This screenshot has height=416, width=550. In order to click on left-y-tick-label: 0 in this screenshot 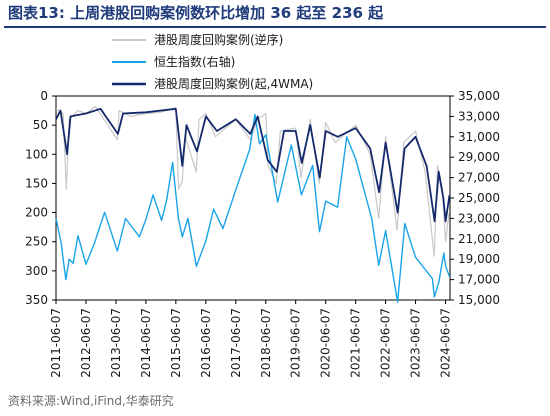, I will do `click(44, 96)`.